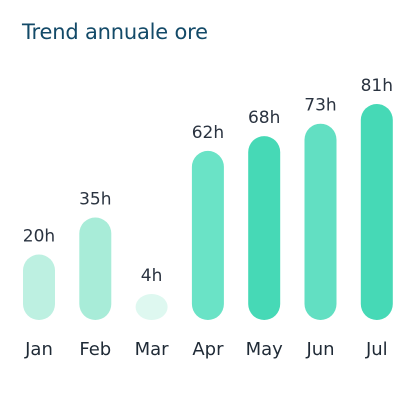 This screenshot has width=416, height=409. Describe the element at coordinates (152, 276) in the screenshot. I see `value-label-mar: 4h` at that location.